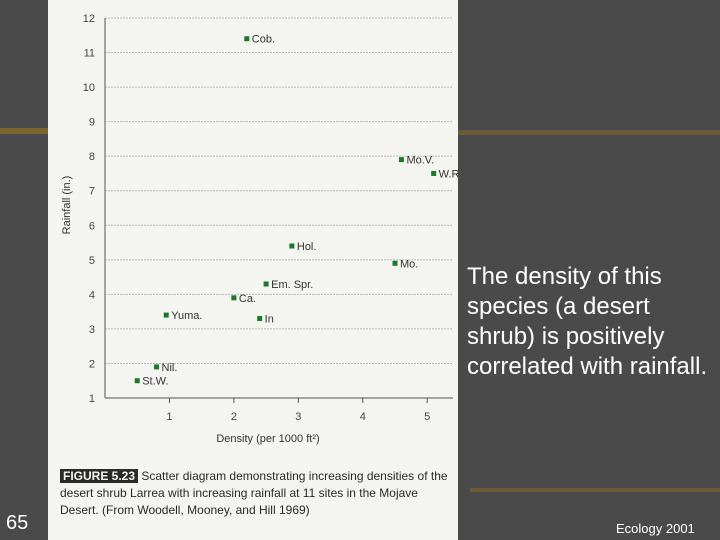 The image size is (720, 540). What do you see at coordinates (92, 399) in the screenshot?
I see `y-tick-label: 1` at bounding box center [92, 399].